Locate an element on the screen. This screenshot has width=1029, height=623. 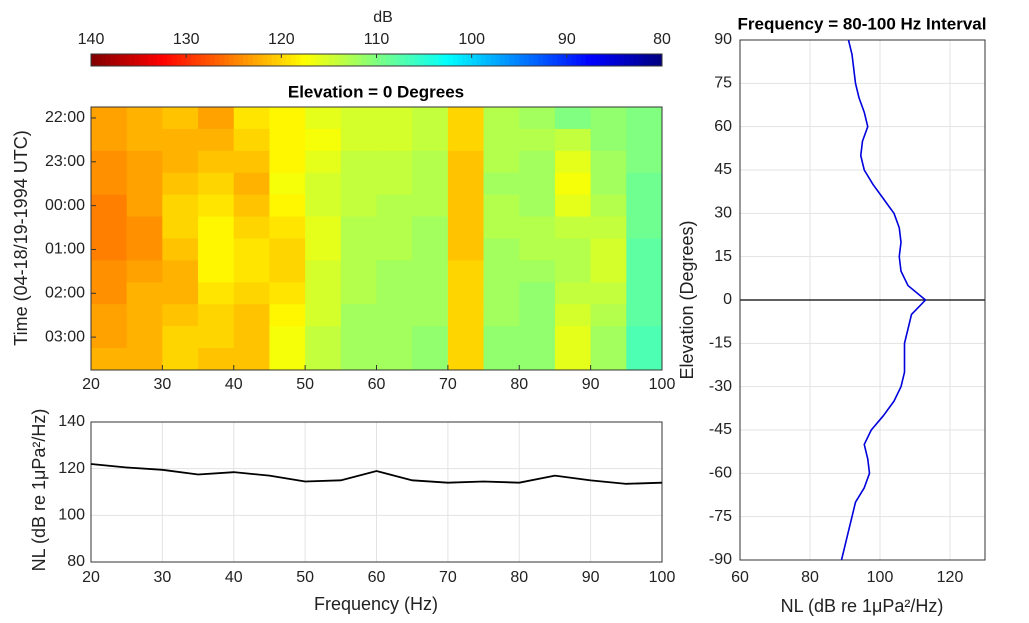
y-tick-label: 60 is located at coordinates (723, 126).